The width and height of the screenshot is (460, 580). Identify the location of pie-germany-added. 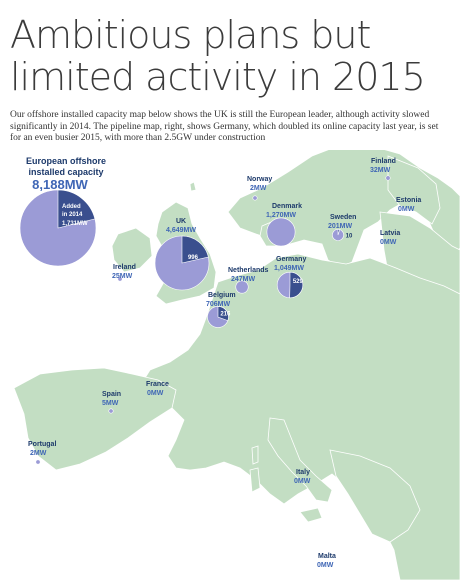
(296, 285).